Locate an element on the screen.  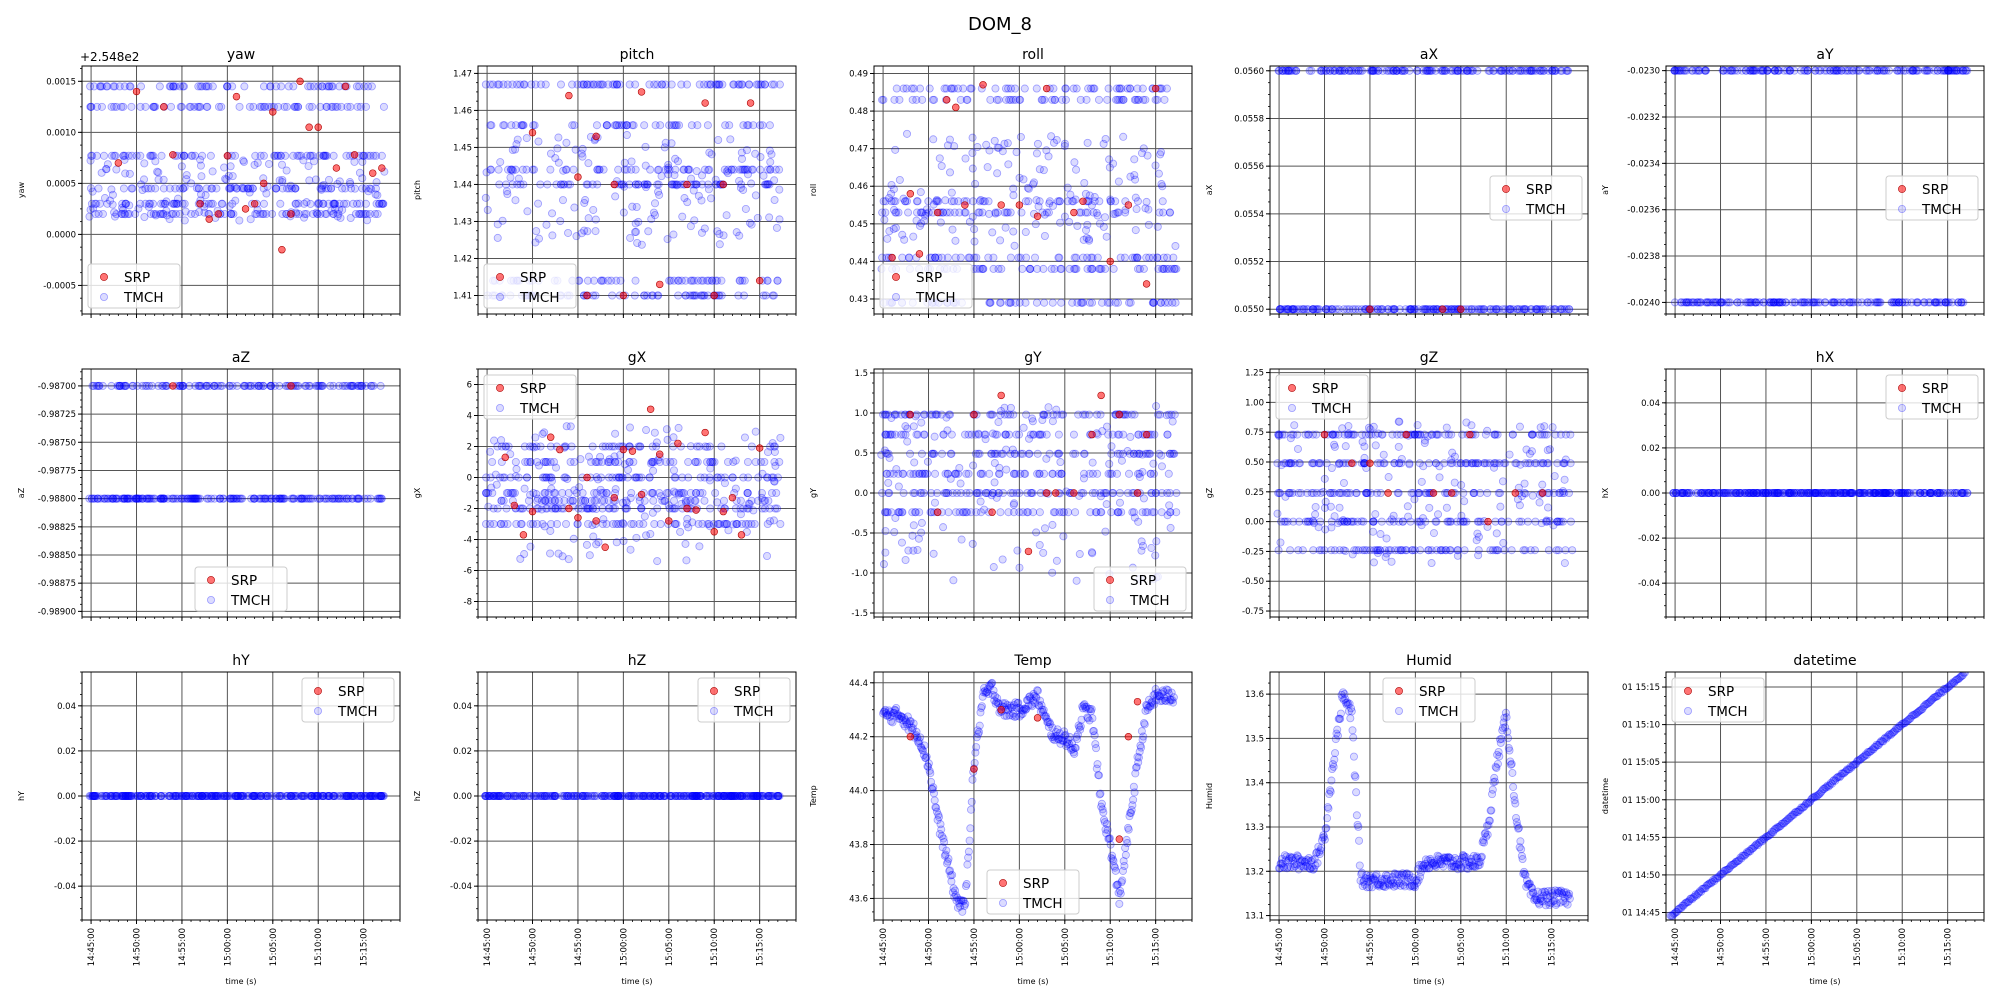
y-tick-label: 1.41 is located at coordinates (462, 296).